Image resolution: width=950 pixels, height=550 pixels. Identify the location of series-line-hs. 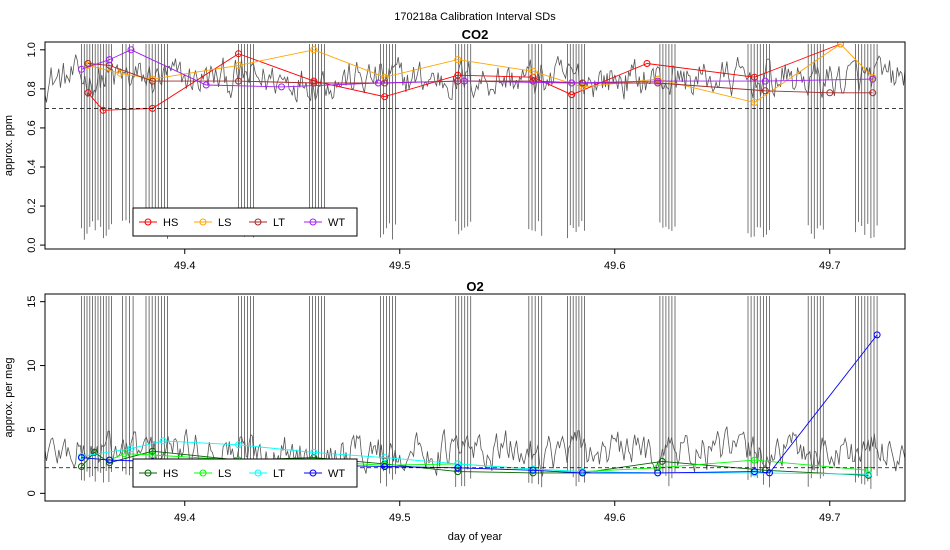
(464, 77).